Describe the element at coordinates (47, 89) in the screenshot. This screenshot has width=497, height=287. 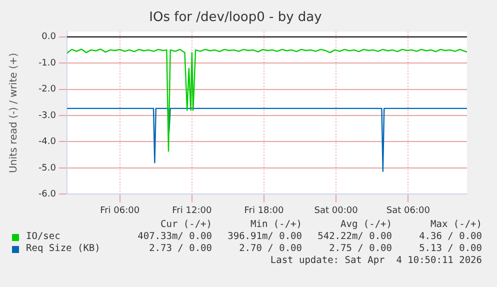
I see `y-tick-label: -2.0` at that location.